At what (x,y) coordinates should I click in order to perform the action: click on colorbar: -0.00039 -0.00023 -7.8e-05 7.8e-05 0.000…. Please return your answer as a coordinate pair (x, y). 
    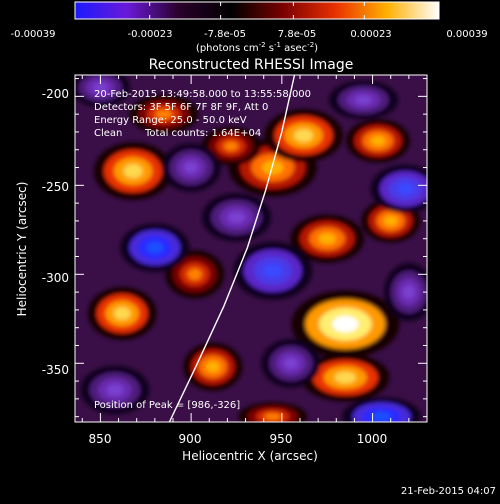
    Looking at the image, I should click on (249, 27).